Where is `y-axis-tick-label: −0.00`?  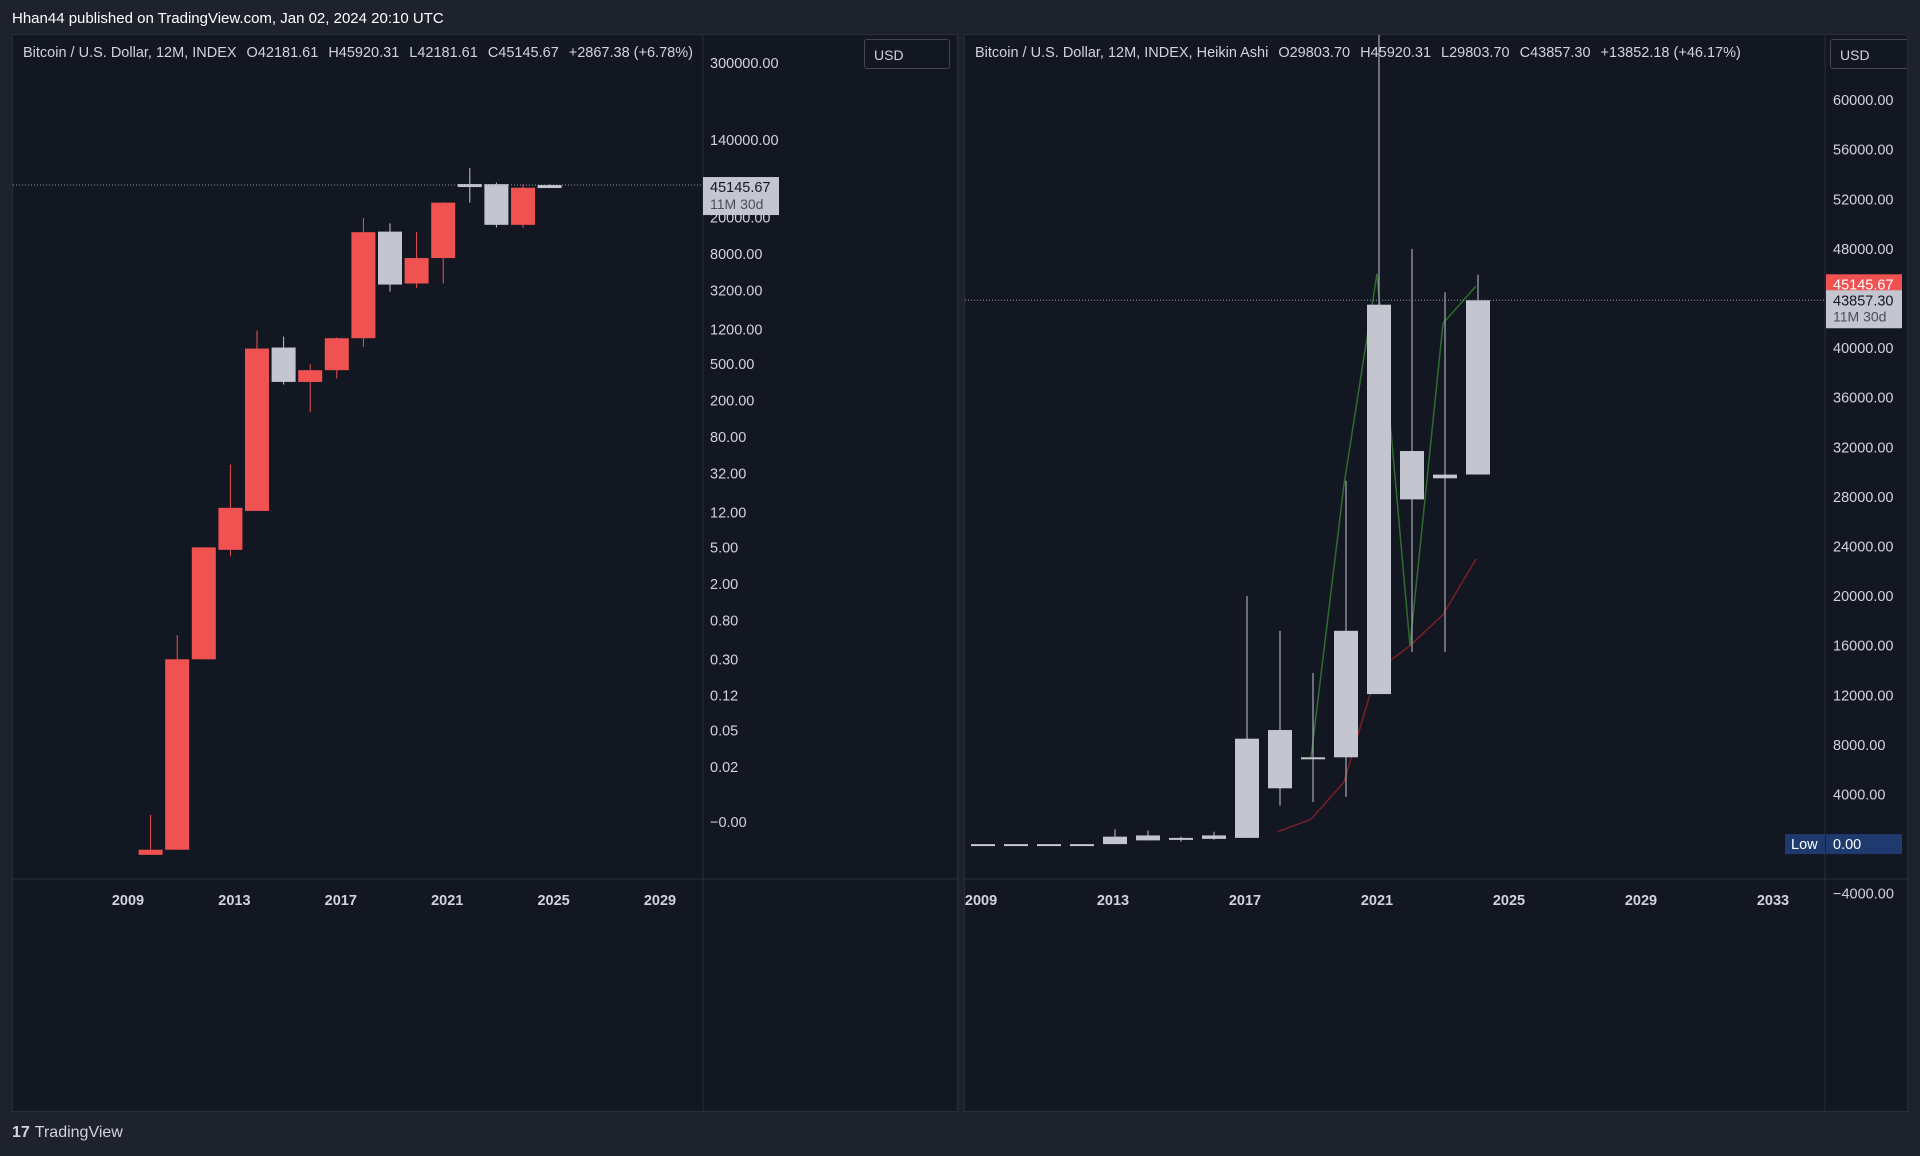
y-axis-tick-label: −0.00 is located at coordinates (728, 823).